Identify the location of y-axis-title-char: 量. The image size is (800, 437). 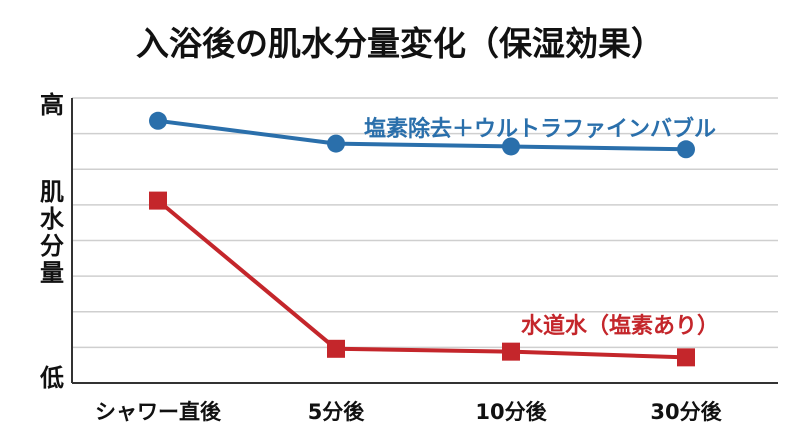
(52, 273).